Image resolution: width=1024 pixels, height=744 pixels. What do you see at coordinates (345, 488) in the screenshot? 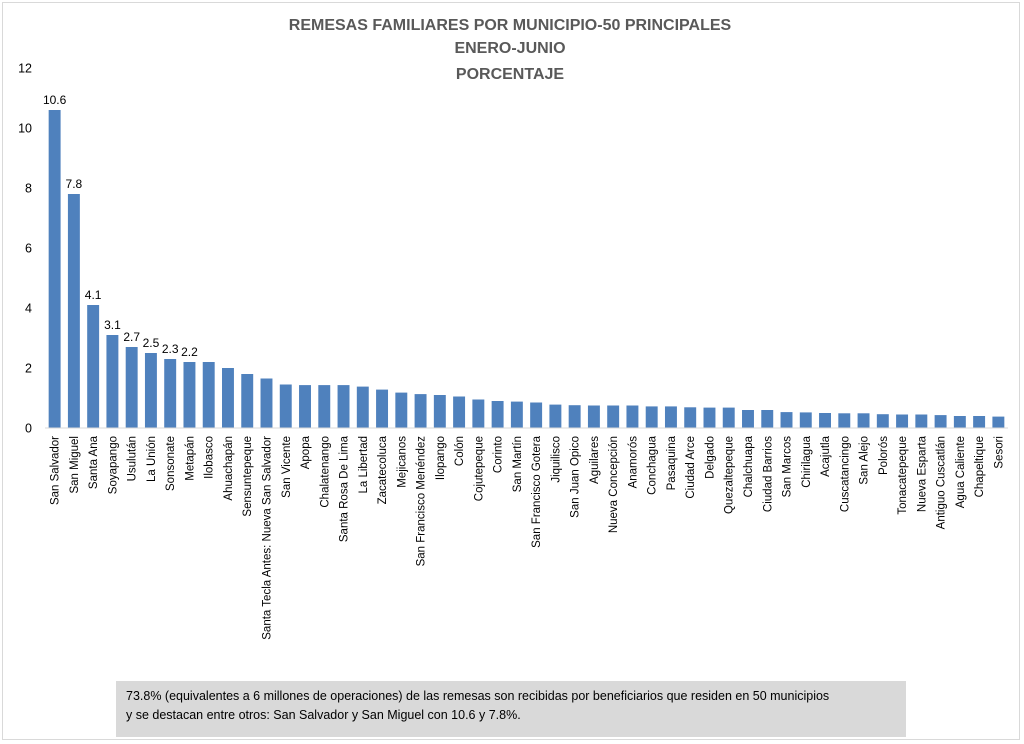
I see `x-tick-label: Santa Rosa De Lima` at bounding box center [345, 488].